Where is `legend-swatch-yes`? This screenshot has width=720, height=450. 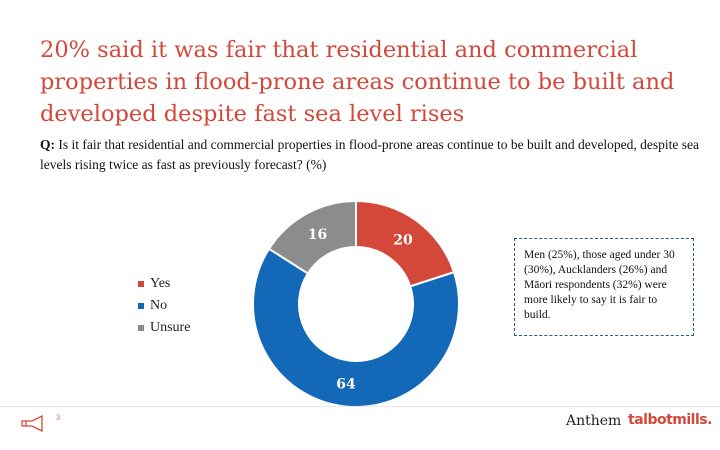 legend-swatch-yes is located at coordinates (141, 284).